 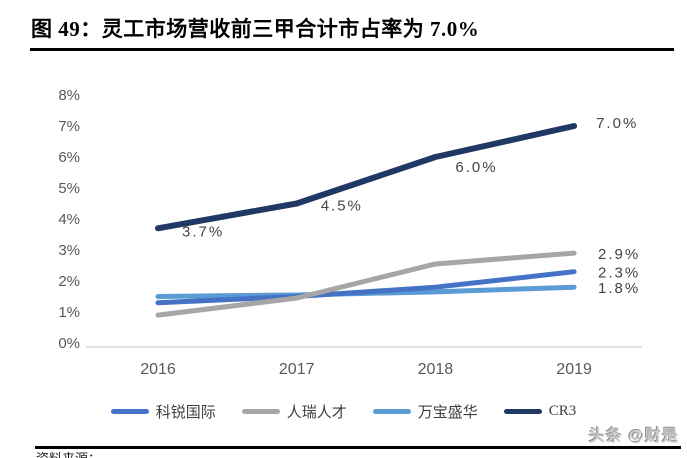 What do you see at coordinates (391, 411) in the screenshot?
I see `legend-swatch-wanbao` at bounding box center [391, 411].